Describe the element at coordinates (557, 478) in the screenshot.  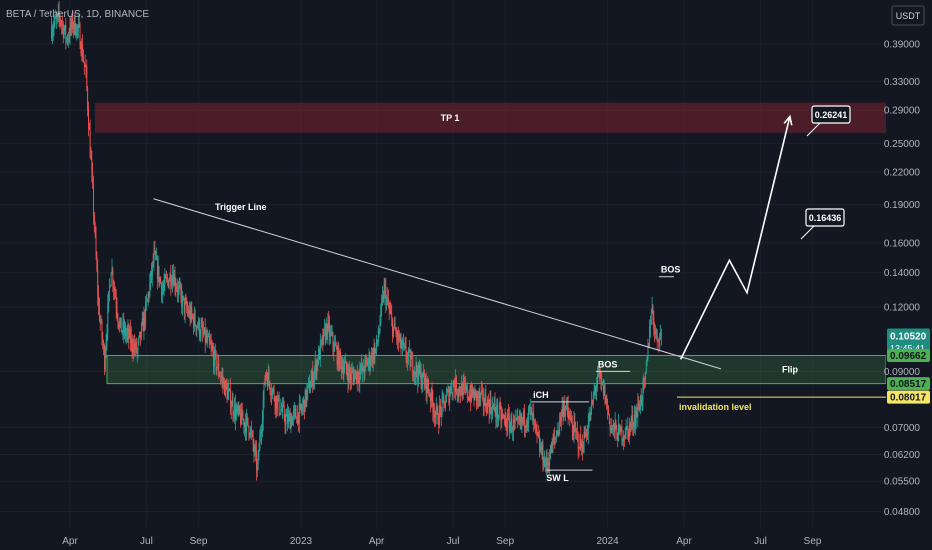
I see `annotation-label: SW L` at that location.